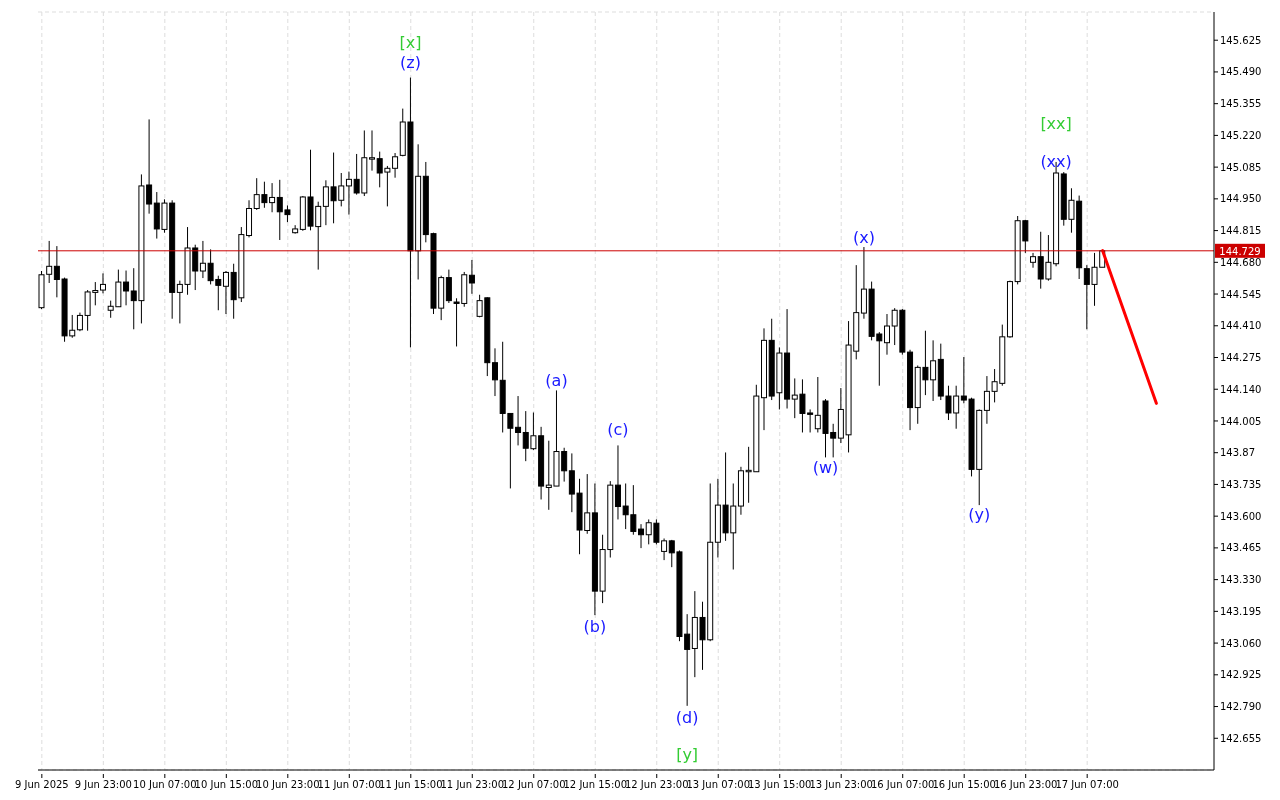 Image resolution: width=1280 pixels, height=800 pixels. I want to click on y-tick-label: 143.060, so click(1241, 643).